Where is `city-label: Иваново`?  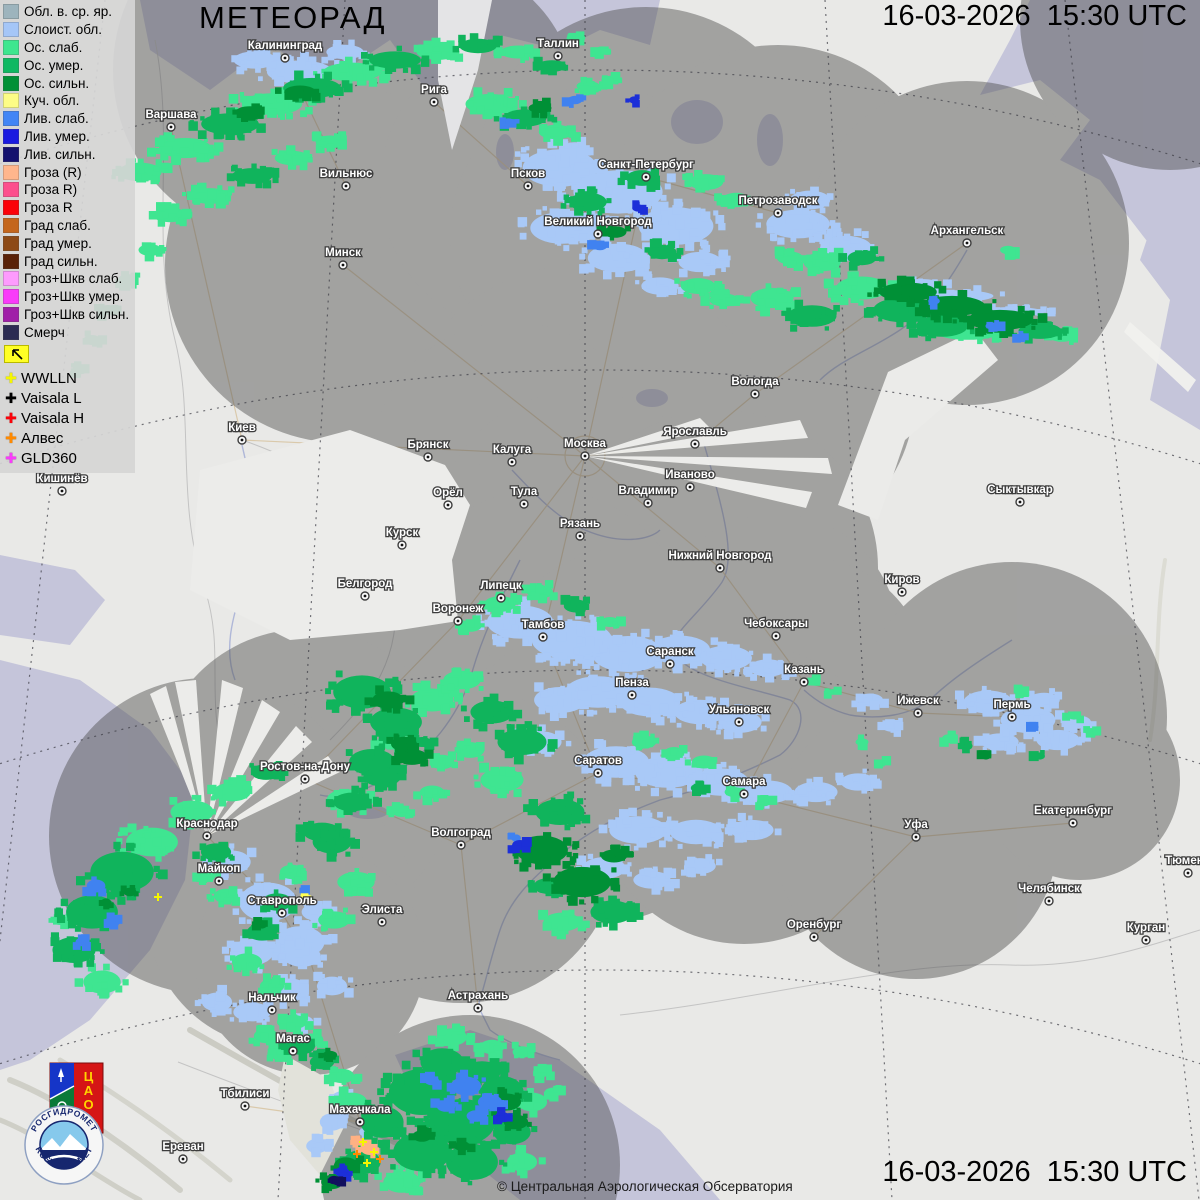
city-label: Иваново is located at coordinates (690, 475).